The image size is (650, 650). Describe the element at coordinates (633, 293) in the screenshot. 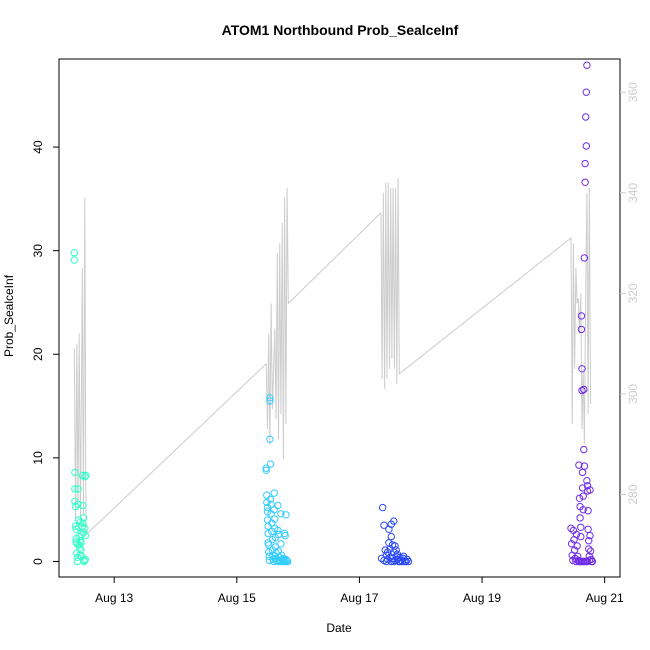

I see `y2-tick-label: 320` at that location.